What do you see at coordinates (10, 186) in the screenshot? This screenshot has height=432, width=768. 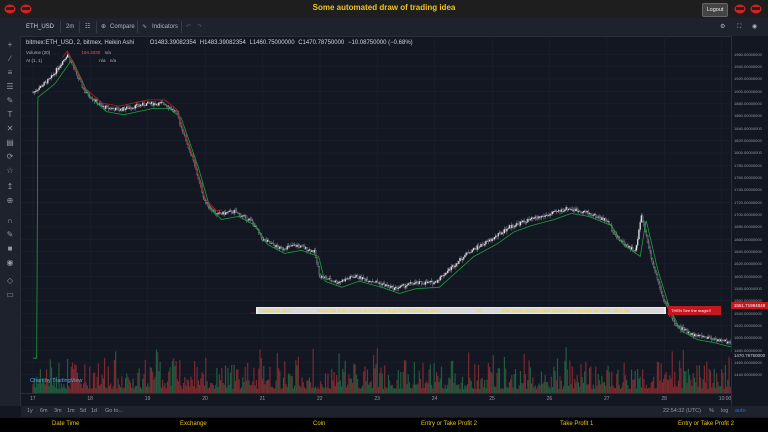 I see `ruler-icon: ↥` at bounding box center [10, 186].